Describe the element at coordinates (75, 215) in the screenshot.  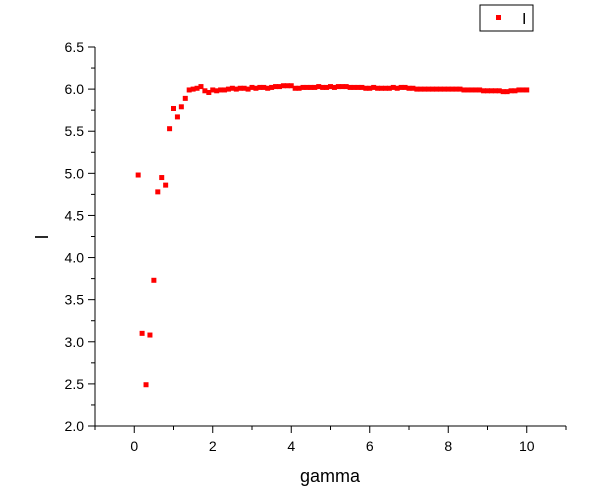
I see `y-tick-label: 4.5` at that location.